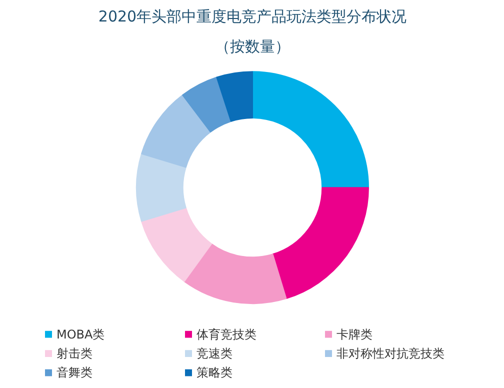 The height and width of the screenshot is (388, 504). What do you see at coordinates (252, 17) in the screenshot?
I see `chart-title: 2020年头部中重度电竞产品玩法类型分布状况` at bounding box center [252, 17].